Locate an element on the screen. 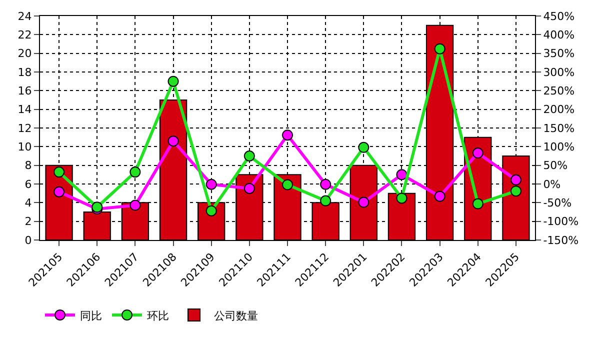 The image size is (590, 340). y-tick-label: 10 is located at coordinates (25, 147).